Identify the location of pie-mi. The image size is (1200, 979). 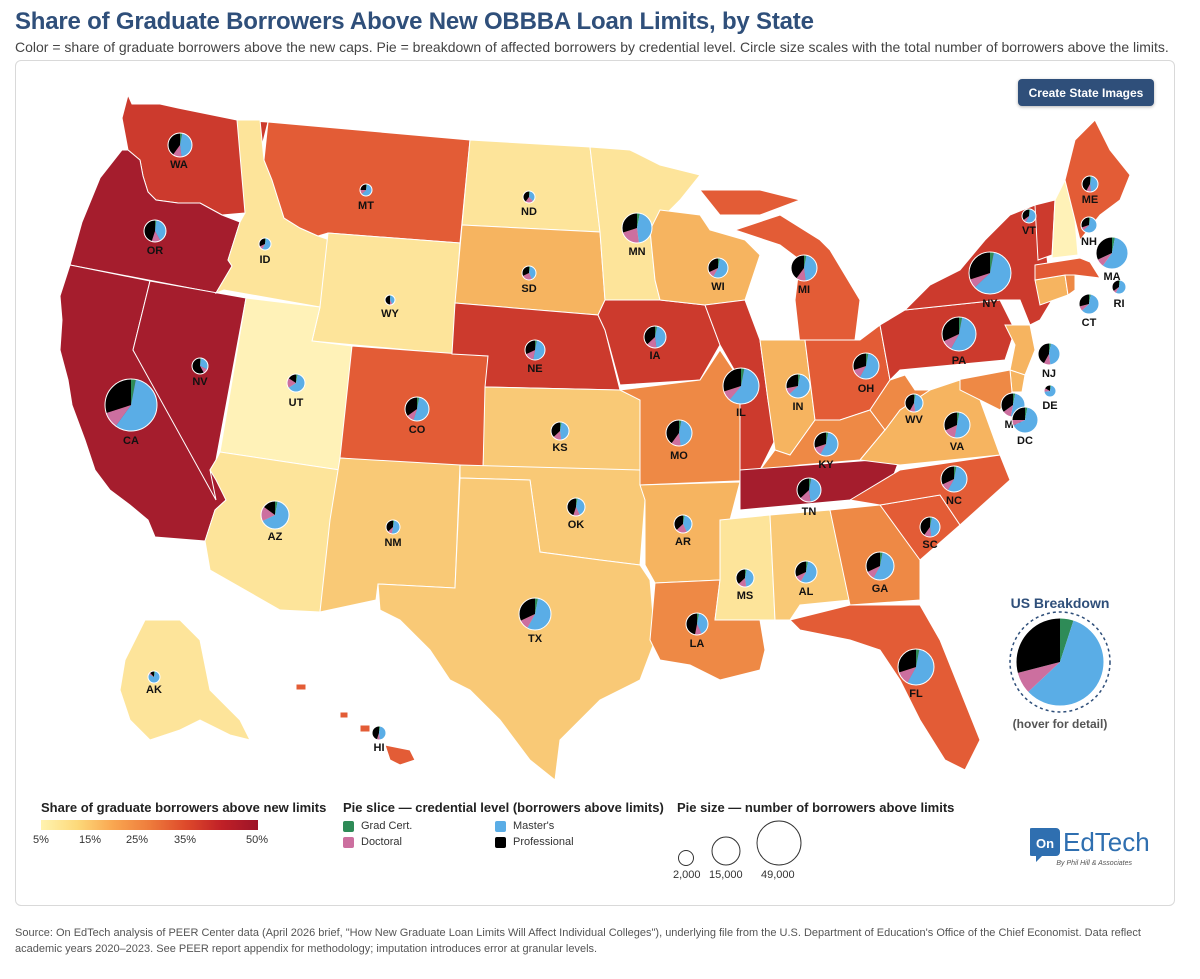
(804, 268).